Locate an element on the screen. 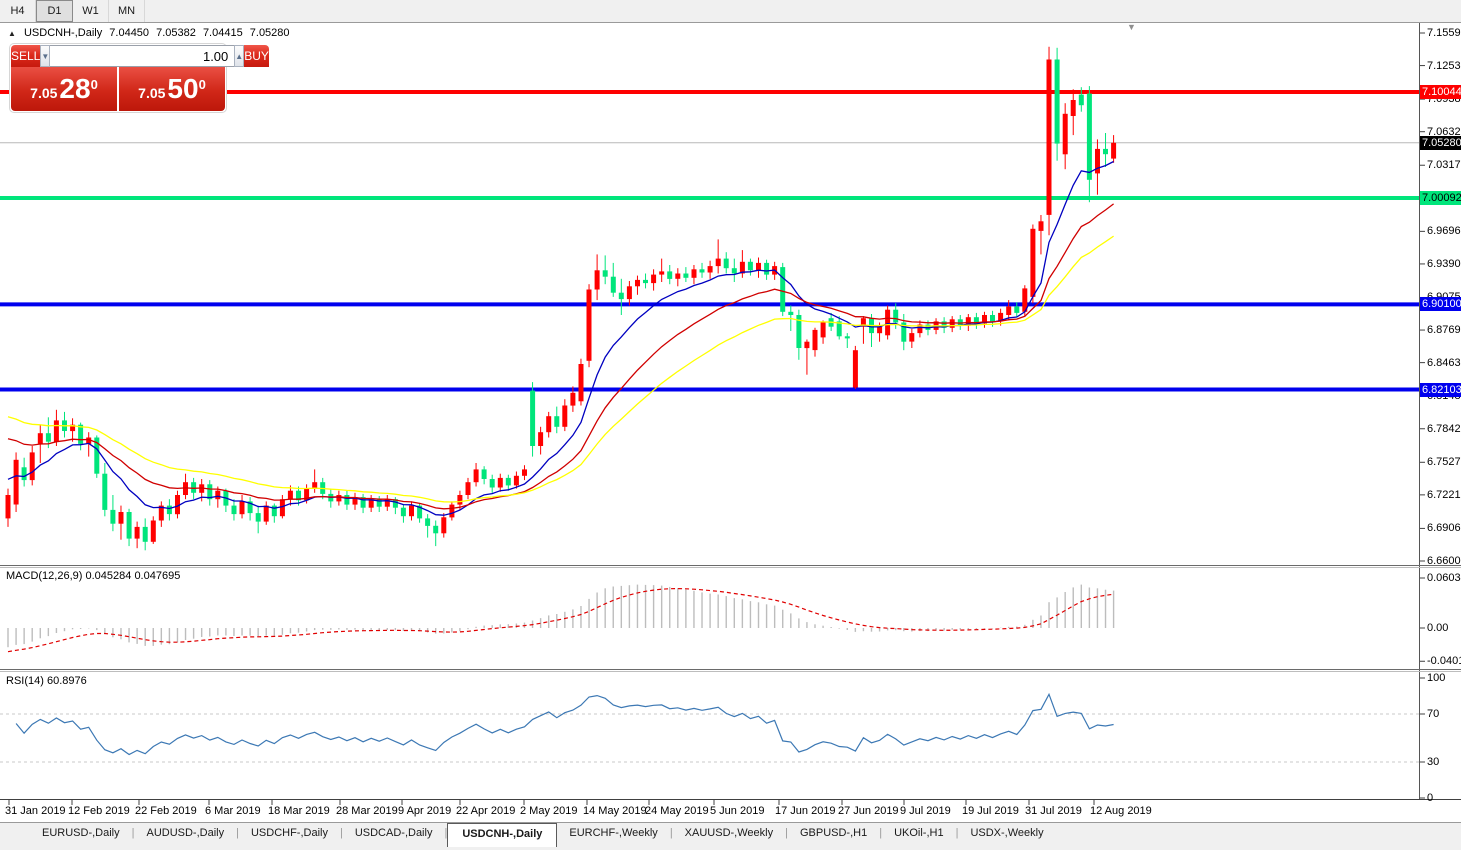 Image resolution: width=1461 pixels, height=850 pixels. timeframe-button-d1: D1 is located at coordinates (54, 11).